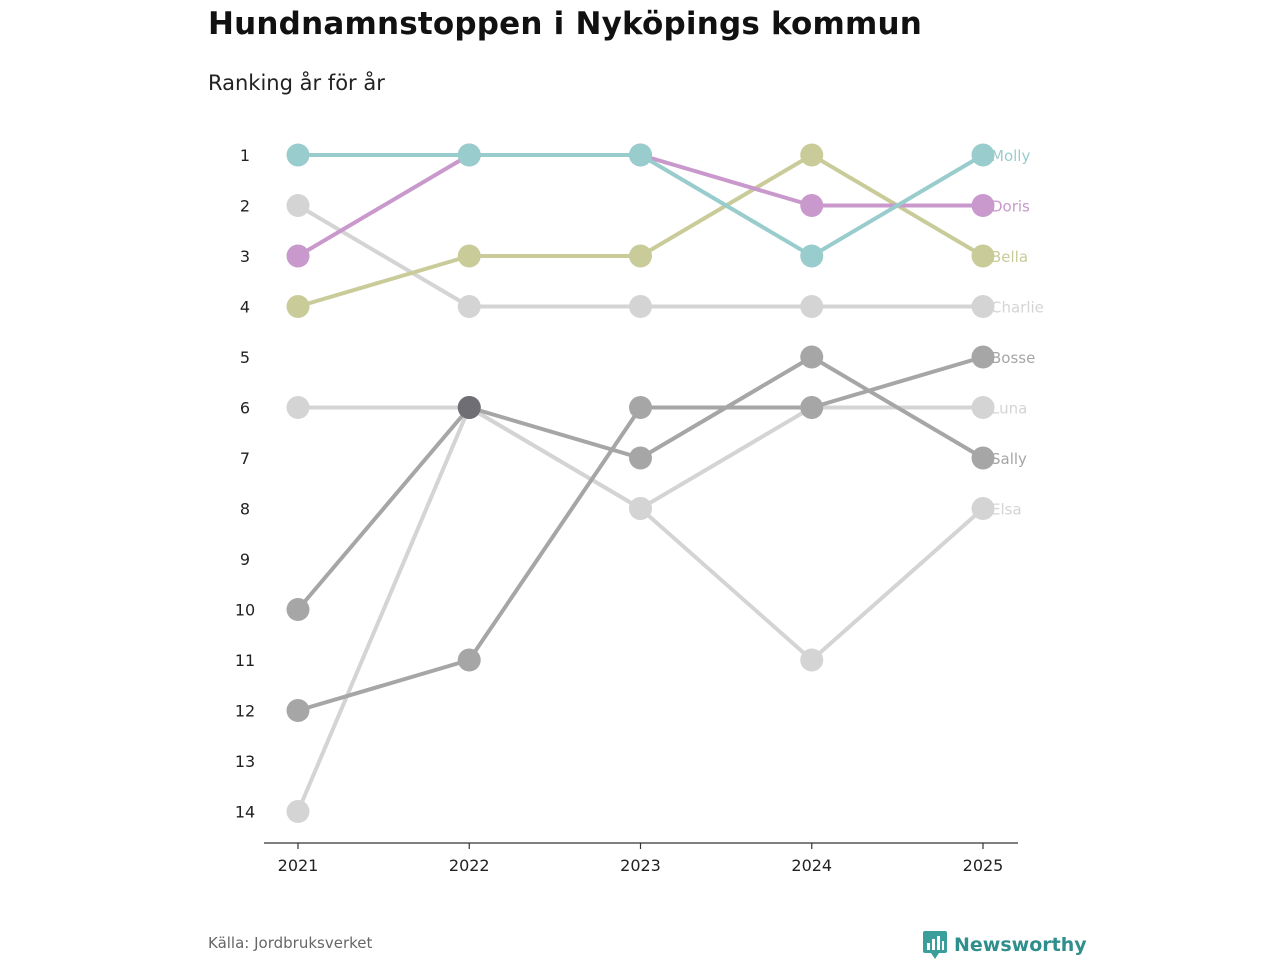 Image resolution: width=1280 pixels, height=960 pixels. I want to click on chart-title: Hundnamnstoppen i Nyköpings kommun, so click(565, 24).